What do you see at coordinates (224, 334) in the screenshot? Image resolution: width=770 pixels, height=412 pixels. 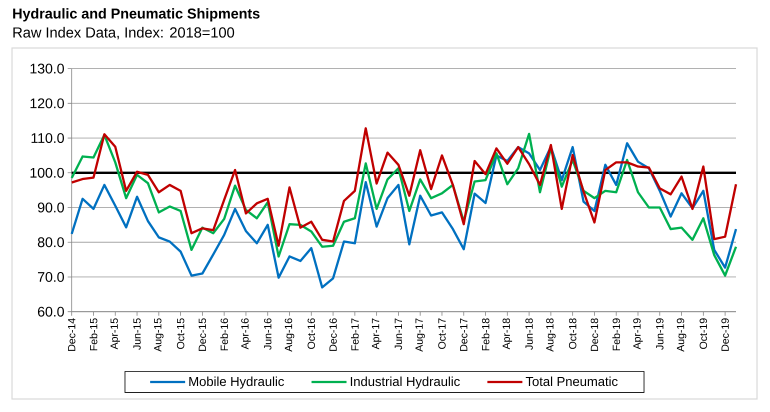 I see `x-tick-label: Feb-16` at bounding box center [224, 334].